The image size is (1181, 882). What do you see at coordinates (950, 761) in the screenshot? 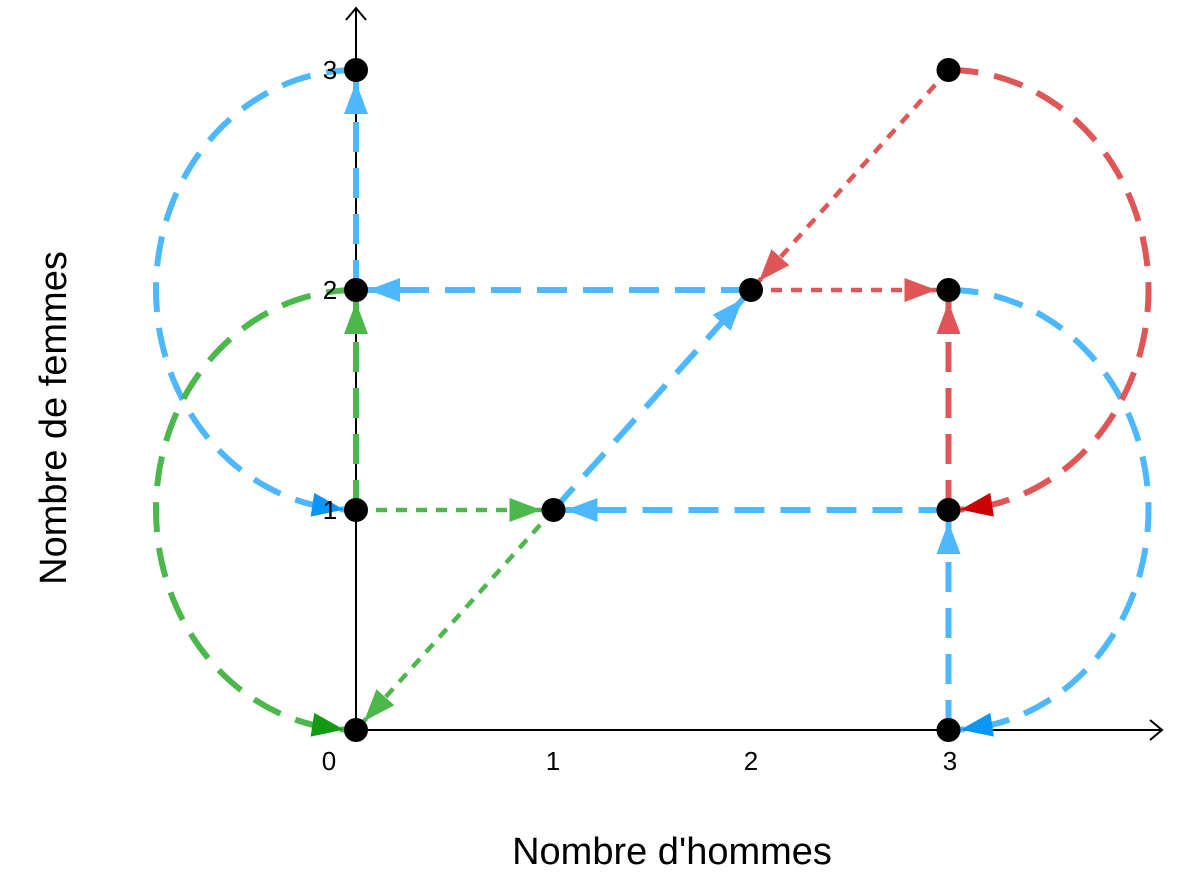
I see `x-tick-label: 3` at bounding box center [950, 761].